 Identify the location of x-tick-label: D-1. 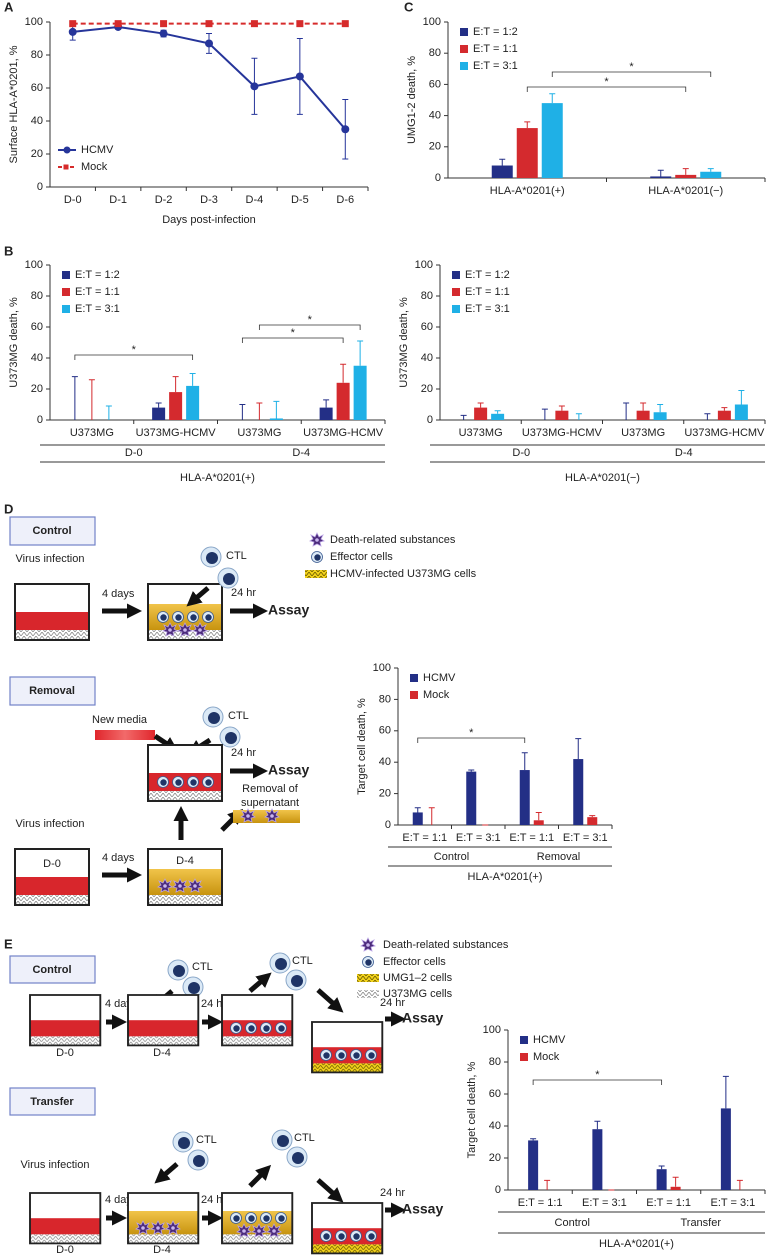
(118, 200).